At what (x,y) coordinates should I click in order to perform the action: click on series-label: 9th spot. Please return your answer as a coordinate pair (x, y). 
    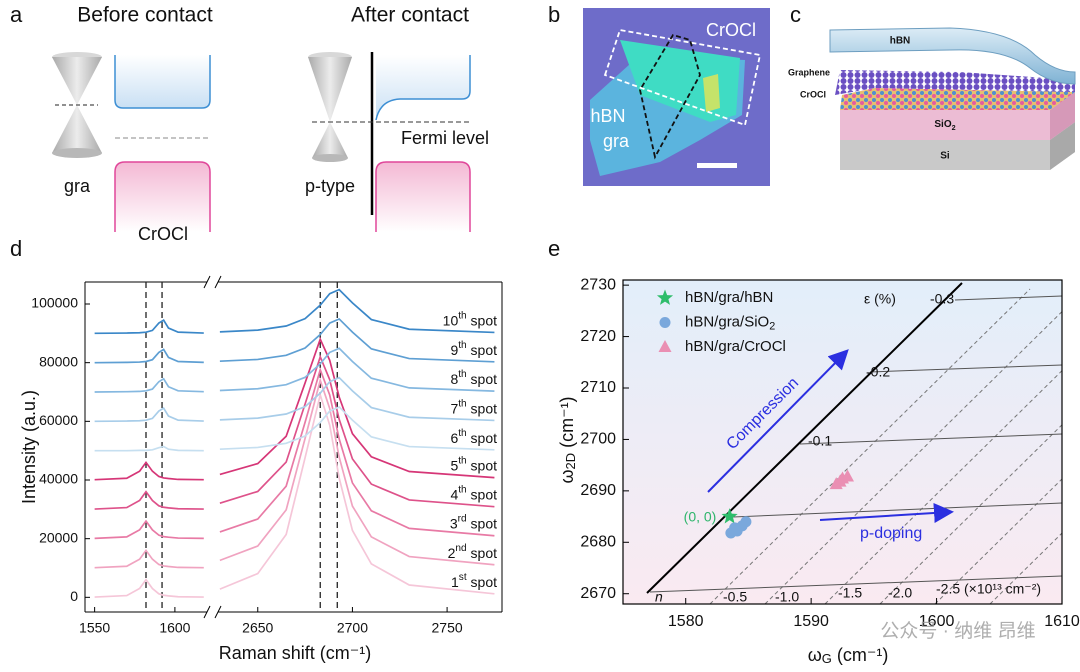
    Looking at the image, I should click on (473, 348).